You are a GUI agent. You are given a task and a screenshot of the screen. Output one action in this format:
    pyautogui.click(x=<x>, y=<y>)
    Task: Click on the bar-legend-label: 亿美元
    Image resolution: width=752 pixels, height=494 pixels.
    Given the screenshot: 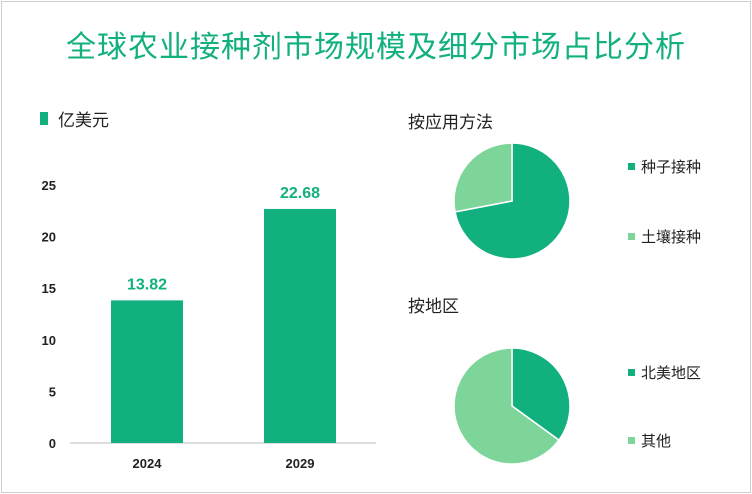 What is the action you would take?
    pyautogui.click(x=83, y=121)
    